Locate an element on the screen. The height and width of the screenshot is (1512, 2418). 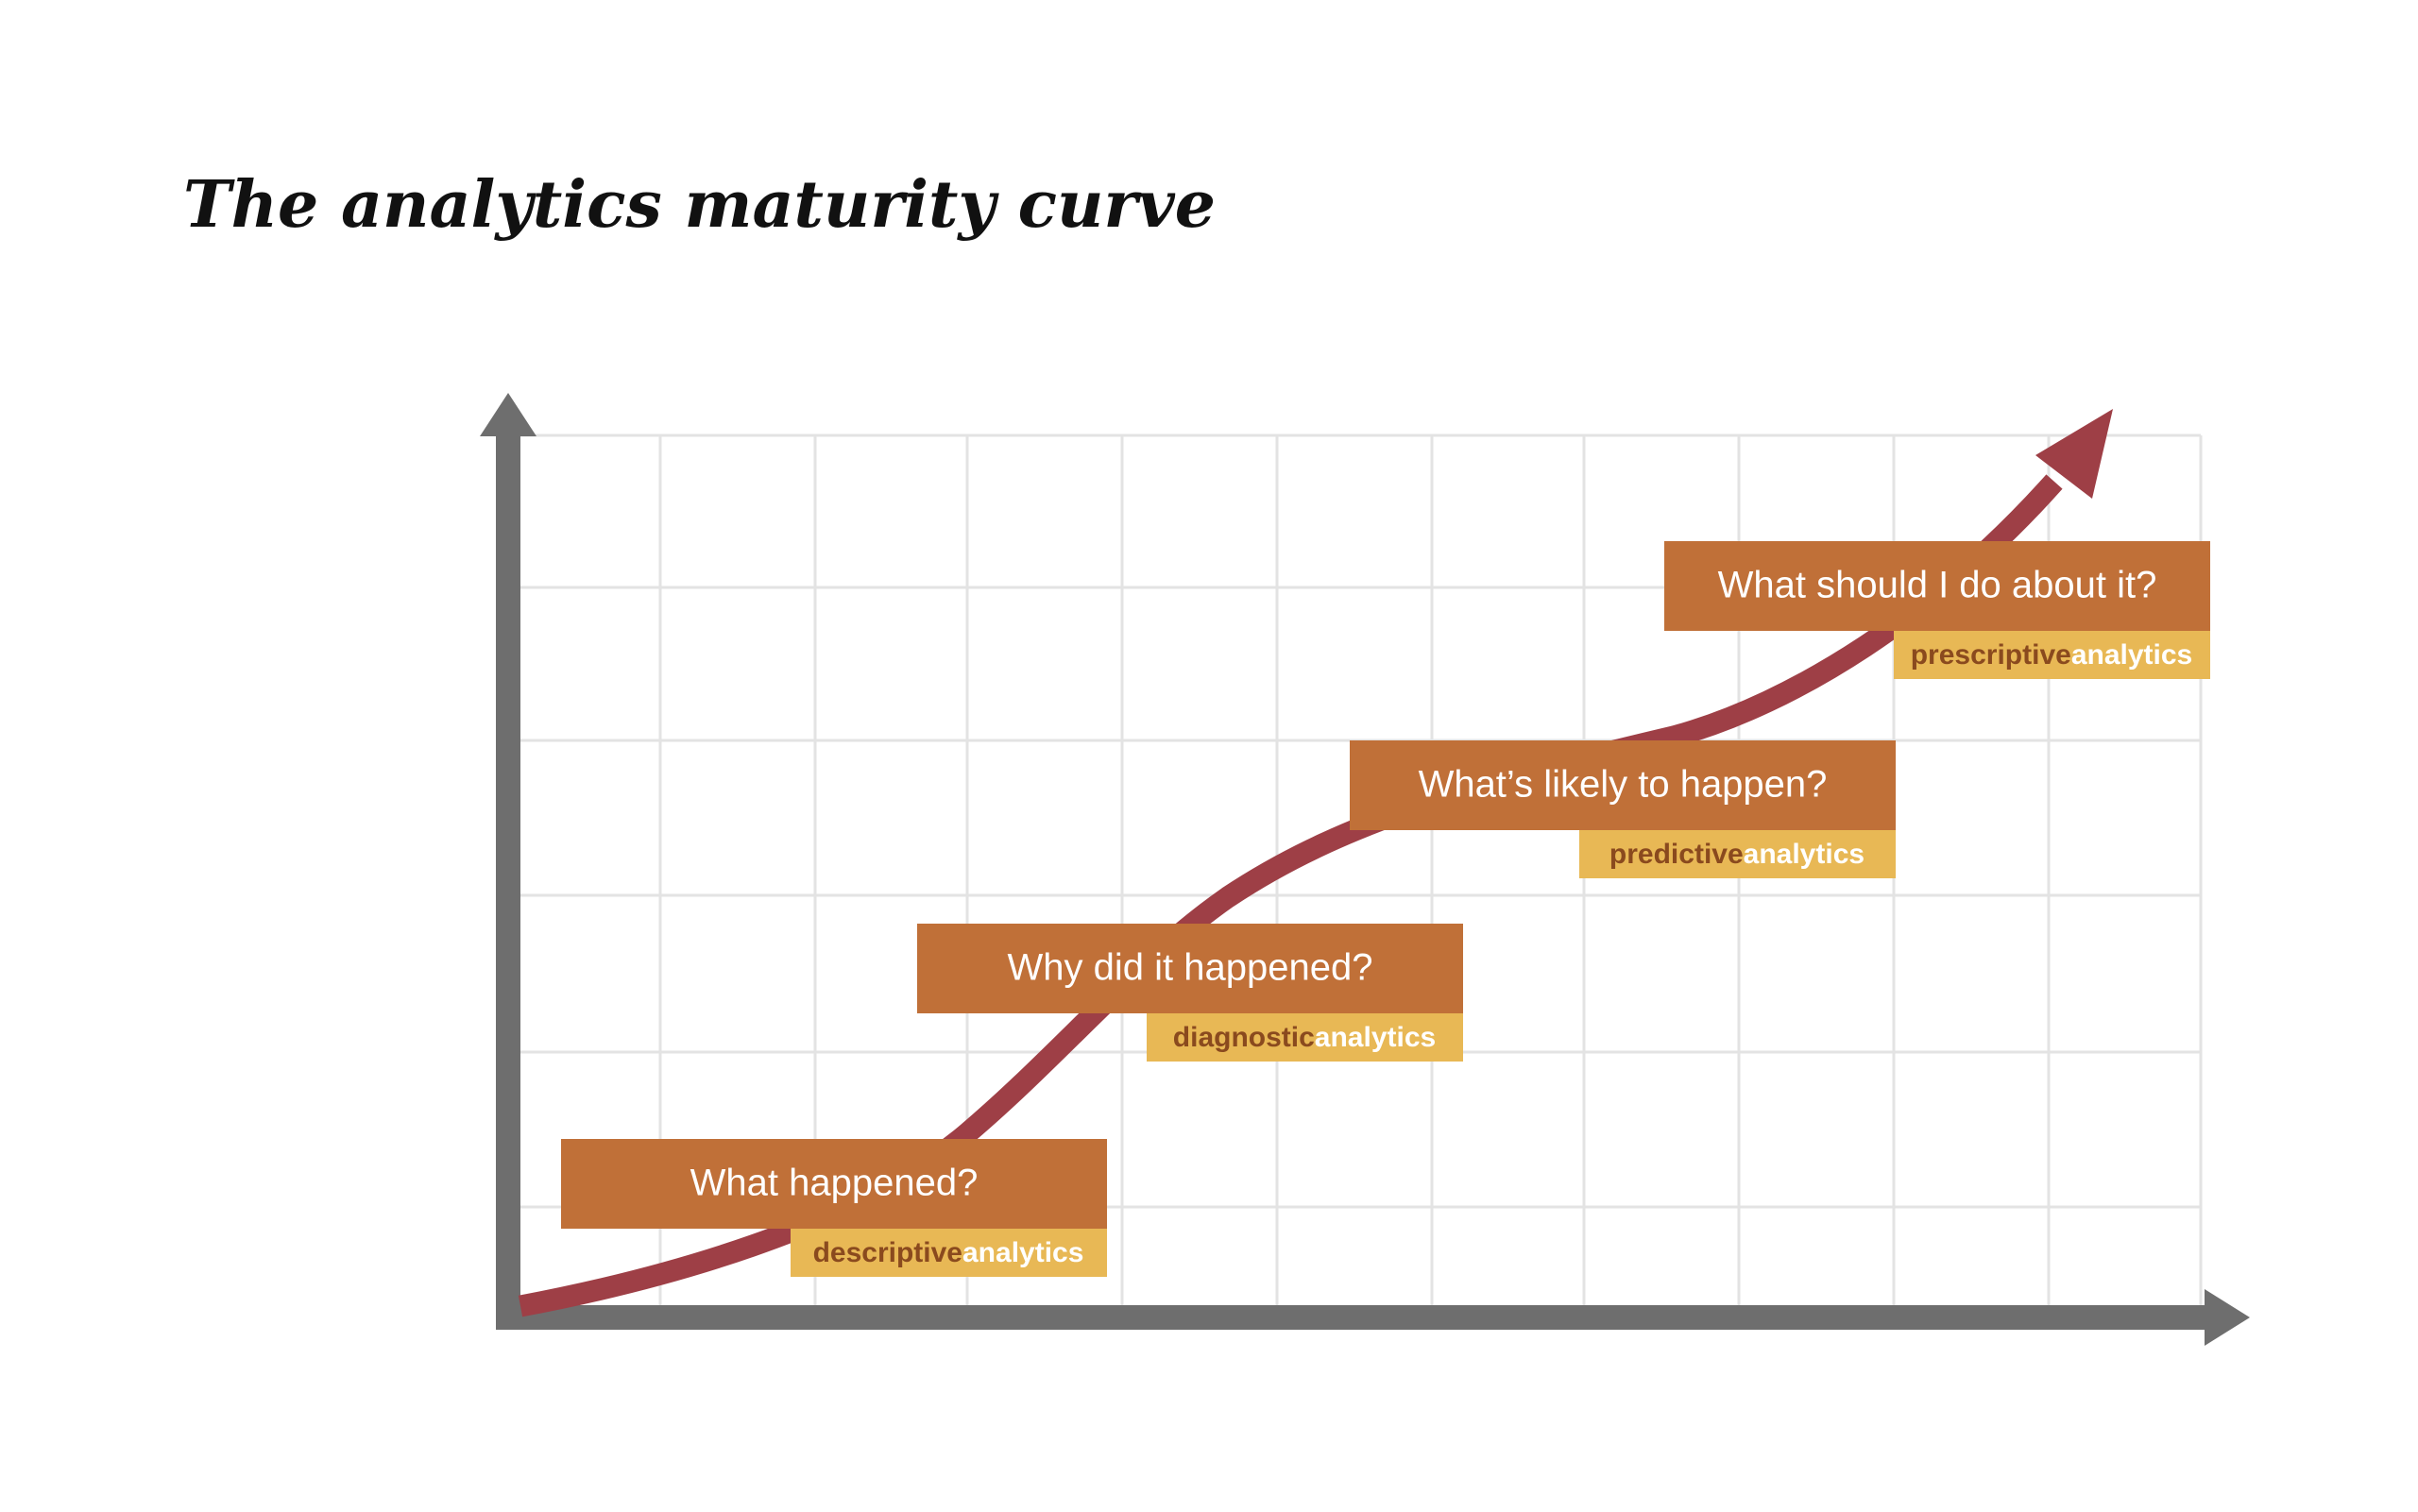
question: What should I do about it? is located at coordinates (1937, 585).